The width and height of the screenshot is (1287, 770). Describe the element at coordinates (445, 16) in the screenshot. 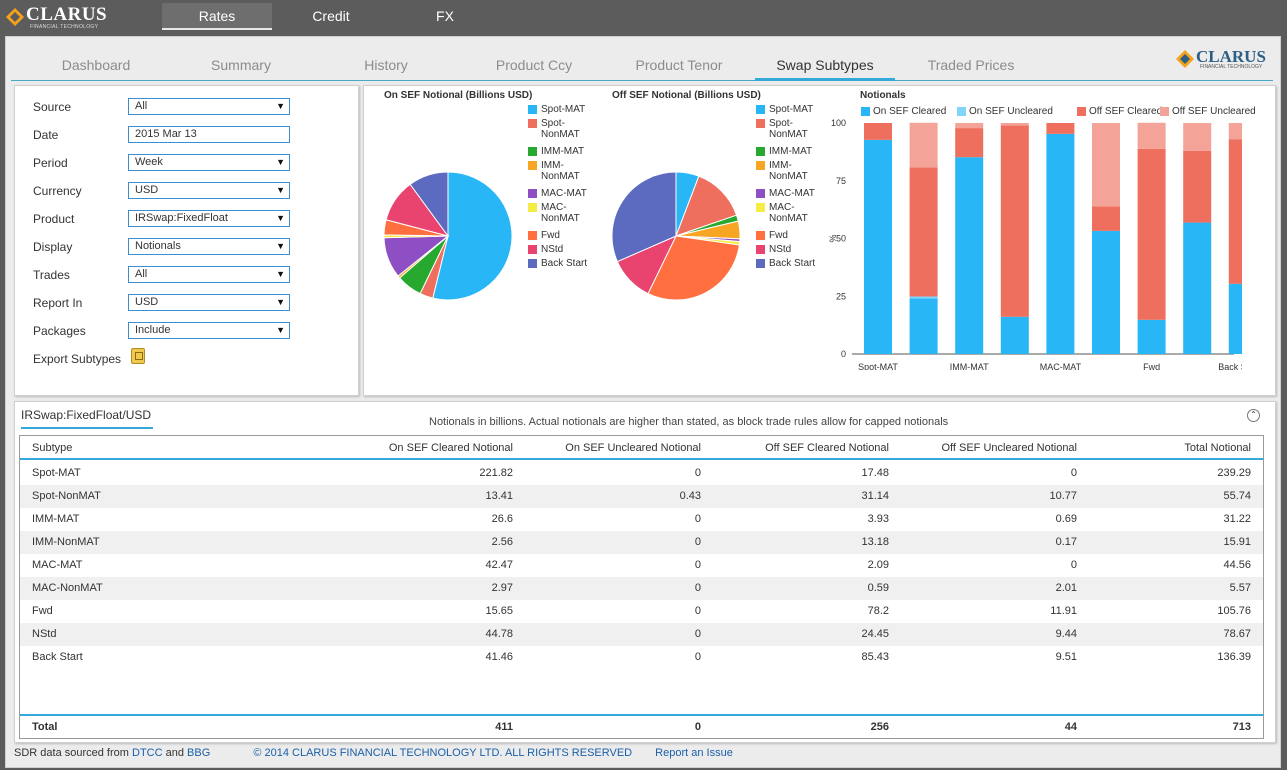

I see `top-nav-fx: FX` at that location.